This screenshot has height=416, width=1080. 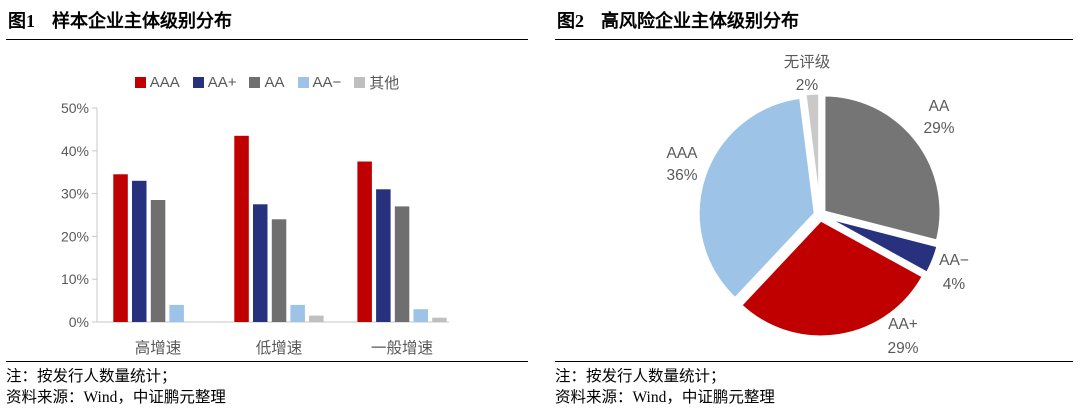 What do you see at coordinates (75, 108) in the screenshot?
I see `y-tick-label-50: 50%` at bounding box center [75, 108].